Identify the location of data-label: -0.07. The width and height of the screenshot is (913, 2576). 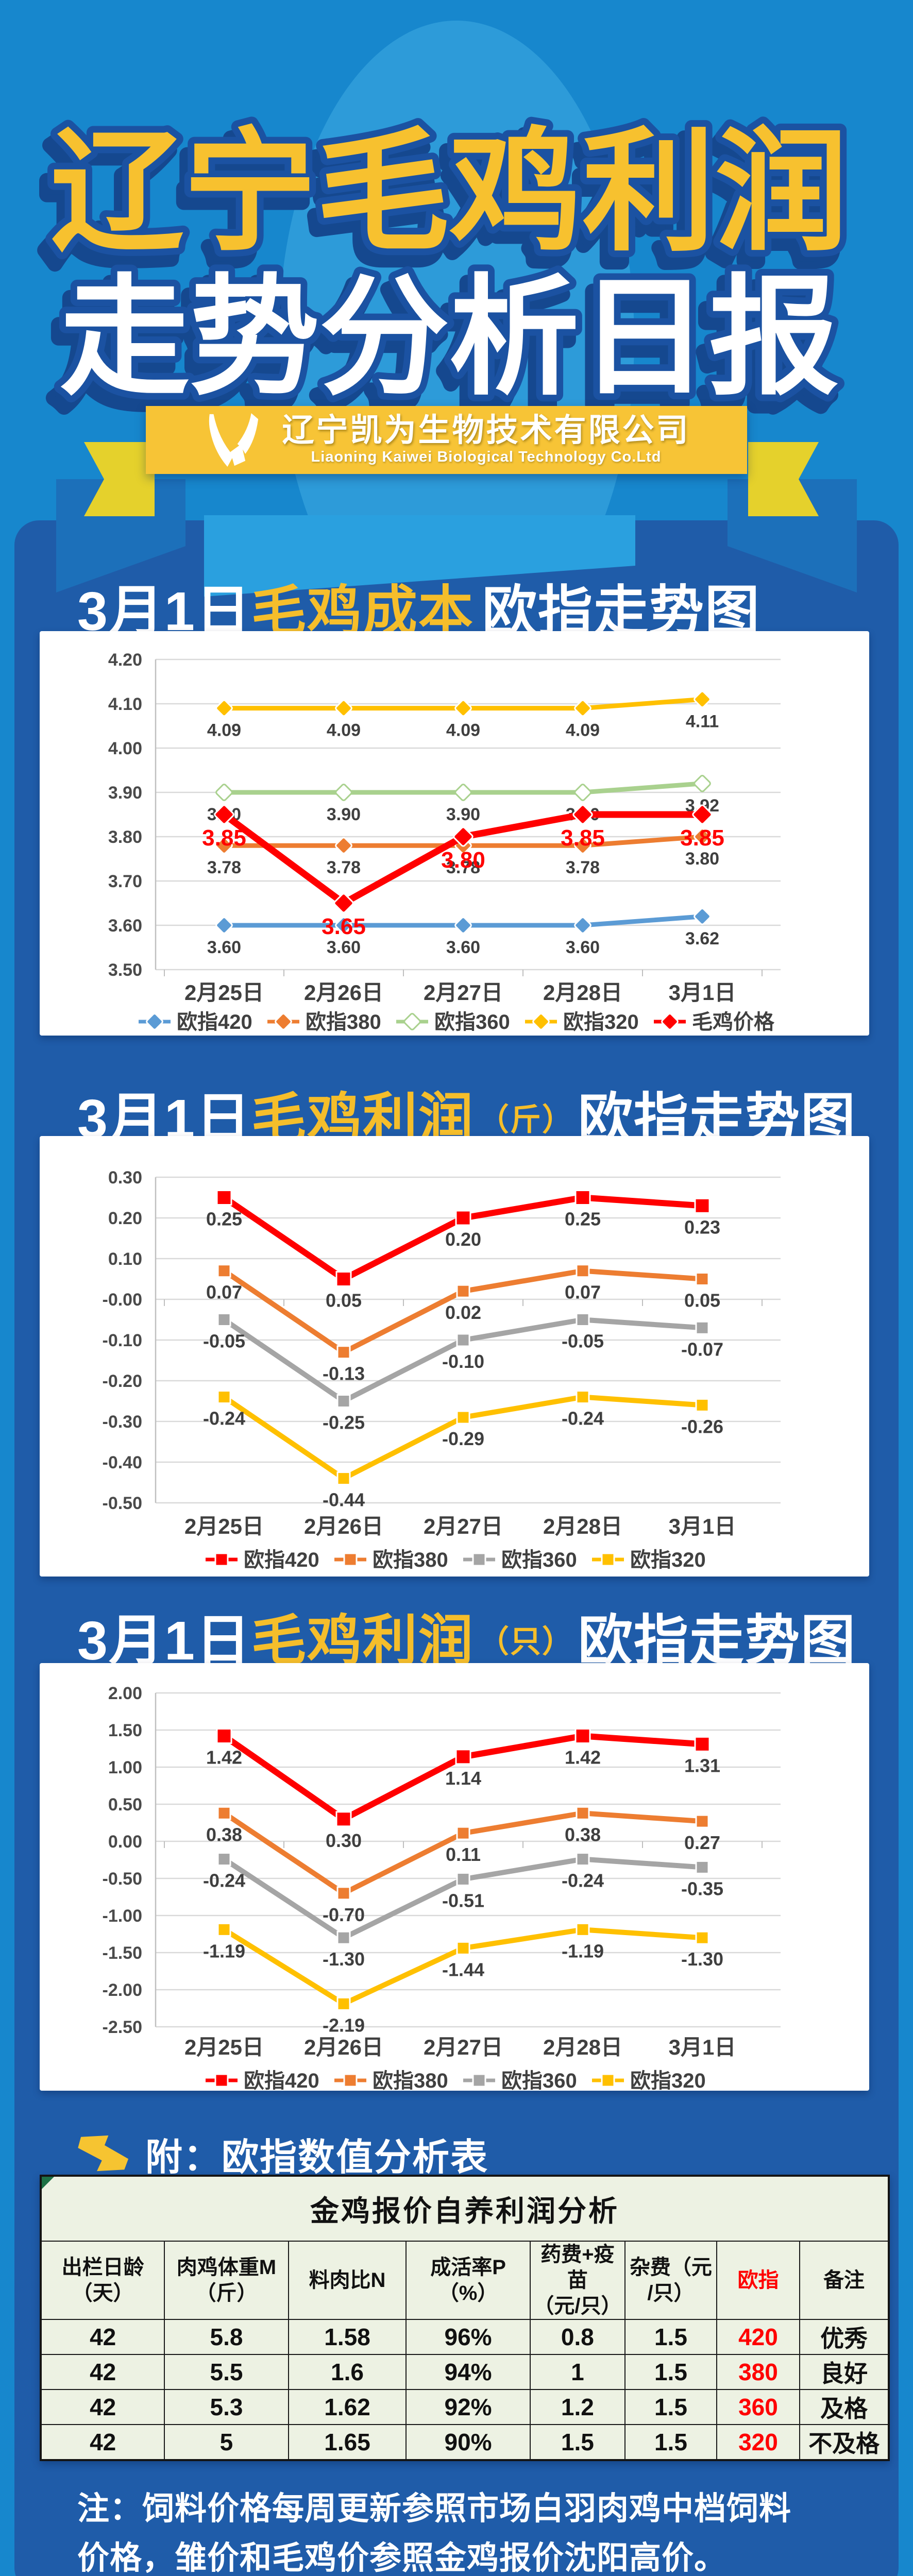
(702, 1349).